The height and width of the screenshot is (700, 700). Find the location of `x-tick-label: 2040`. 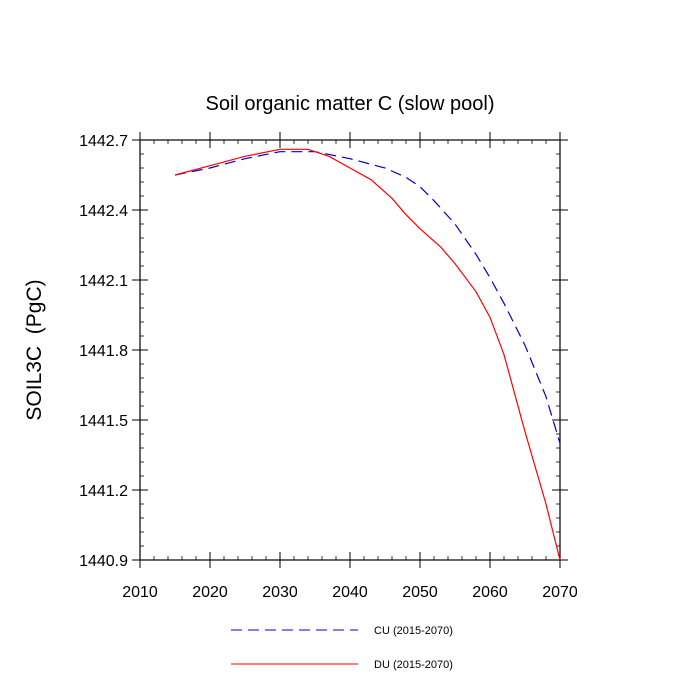

x-tick-label: 2040 is located at coordinates (350, 592).